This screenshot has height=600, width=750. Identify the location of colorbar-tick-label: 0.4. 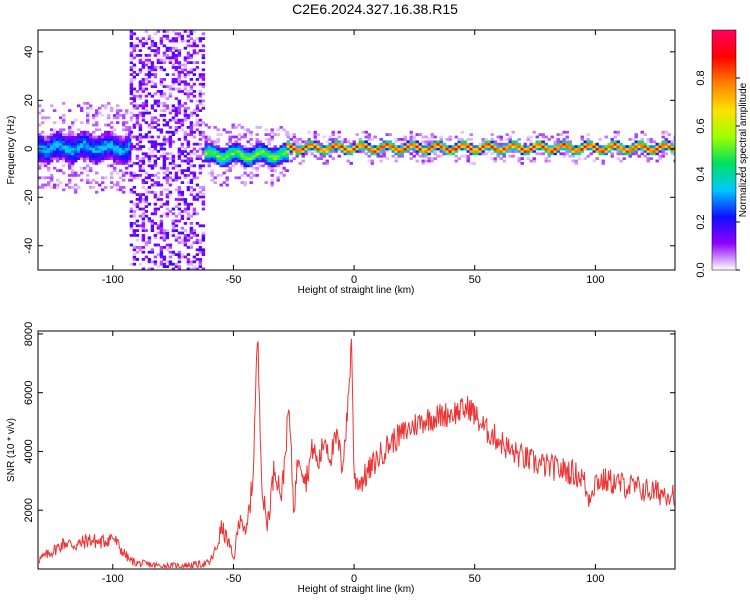
(701, 173).